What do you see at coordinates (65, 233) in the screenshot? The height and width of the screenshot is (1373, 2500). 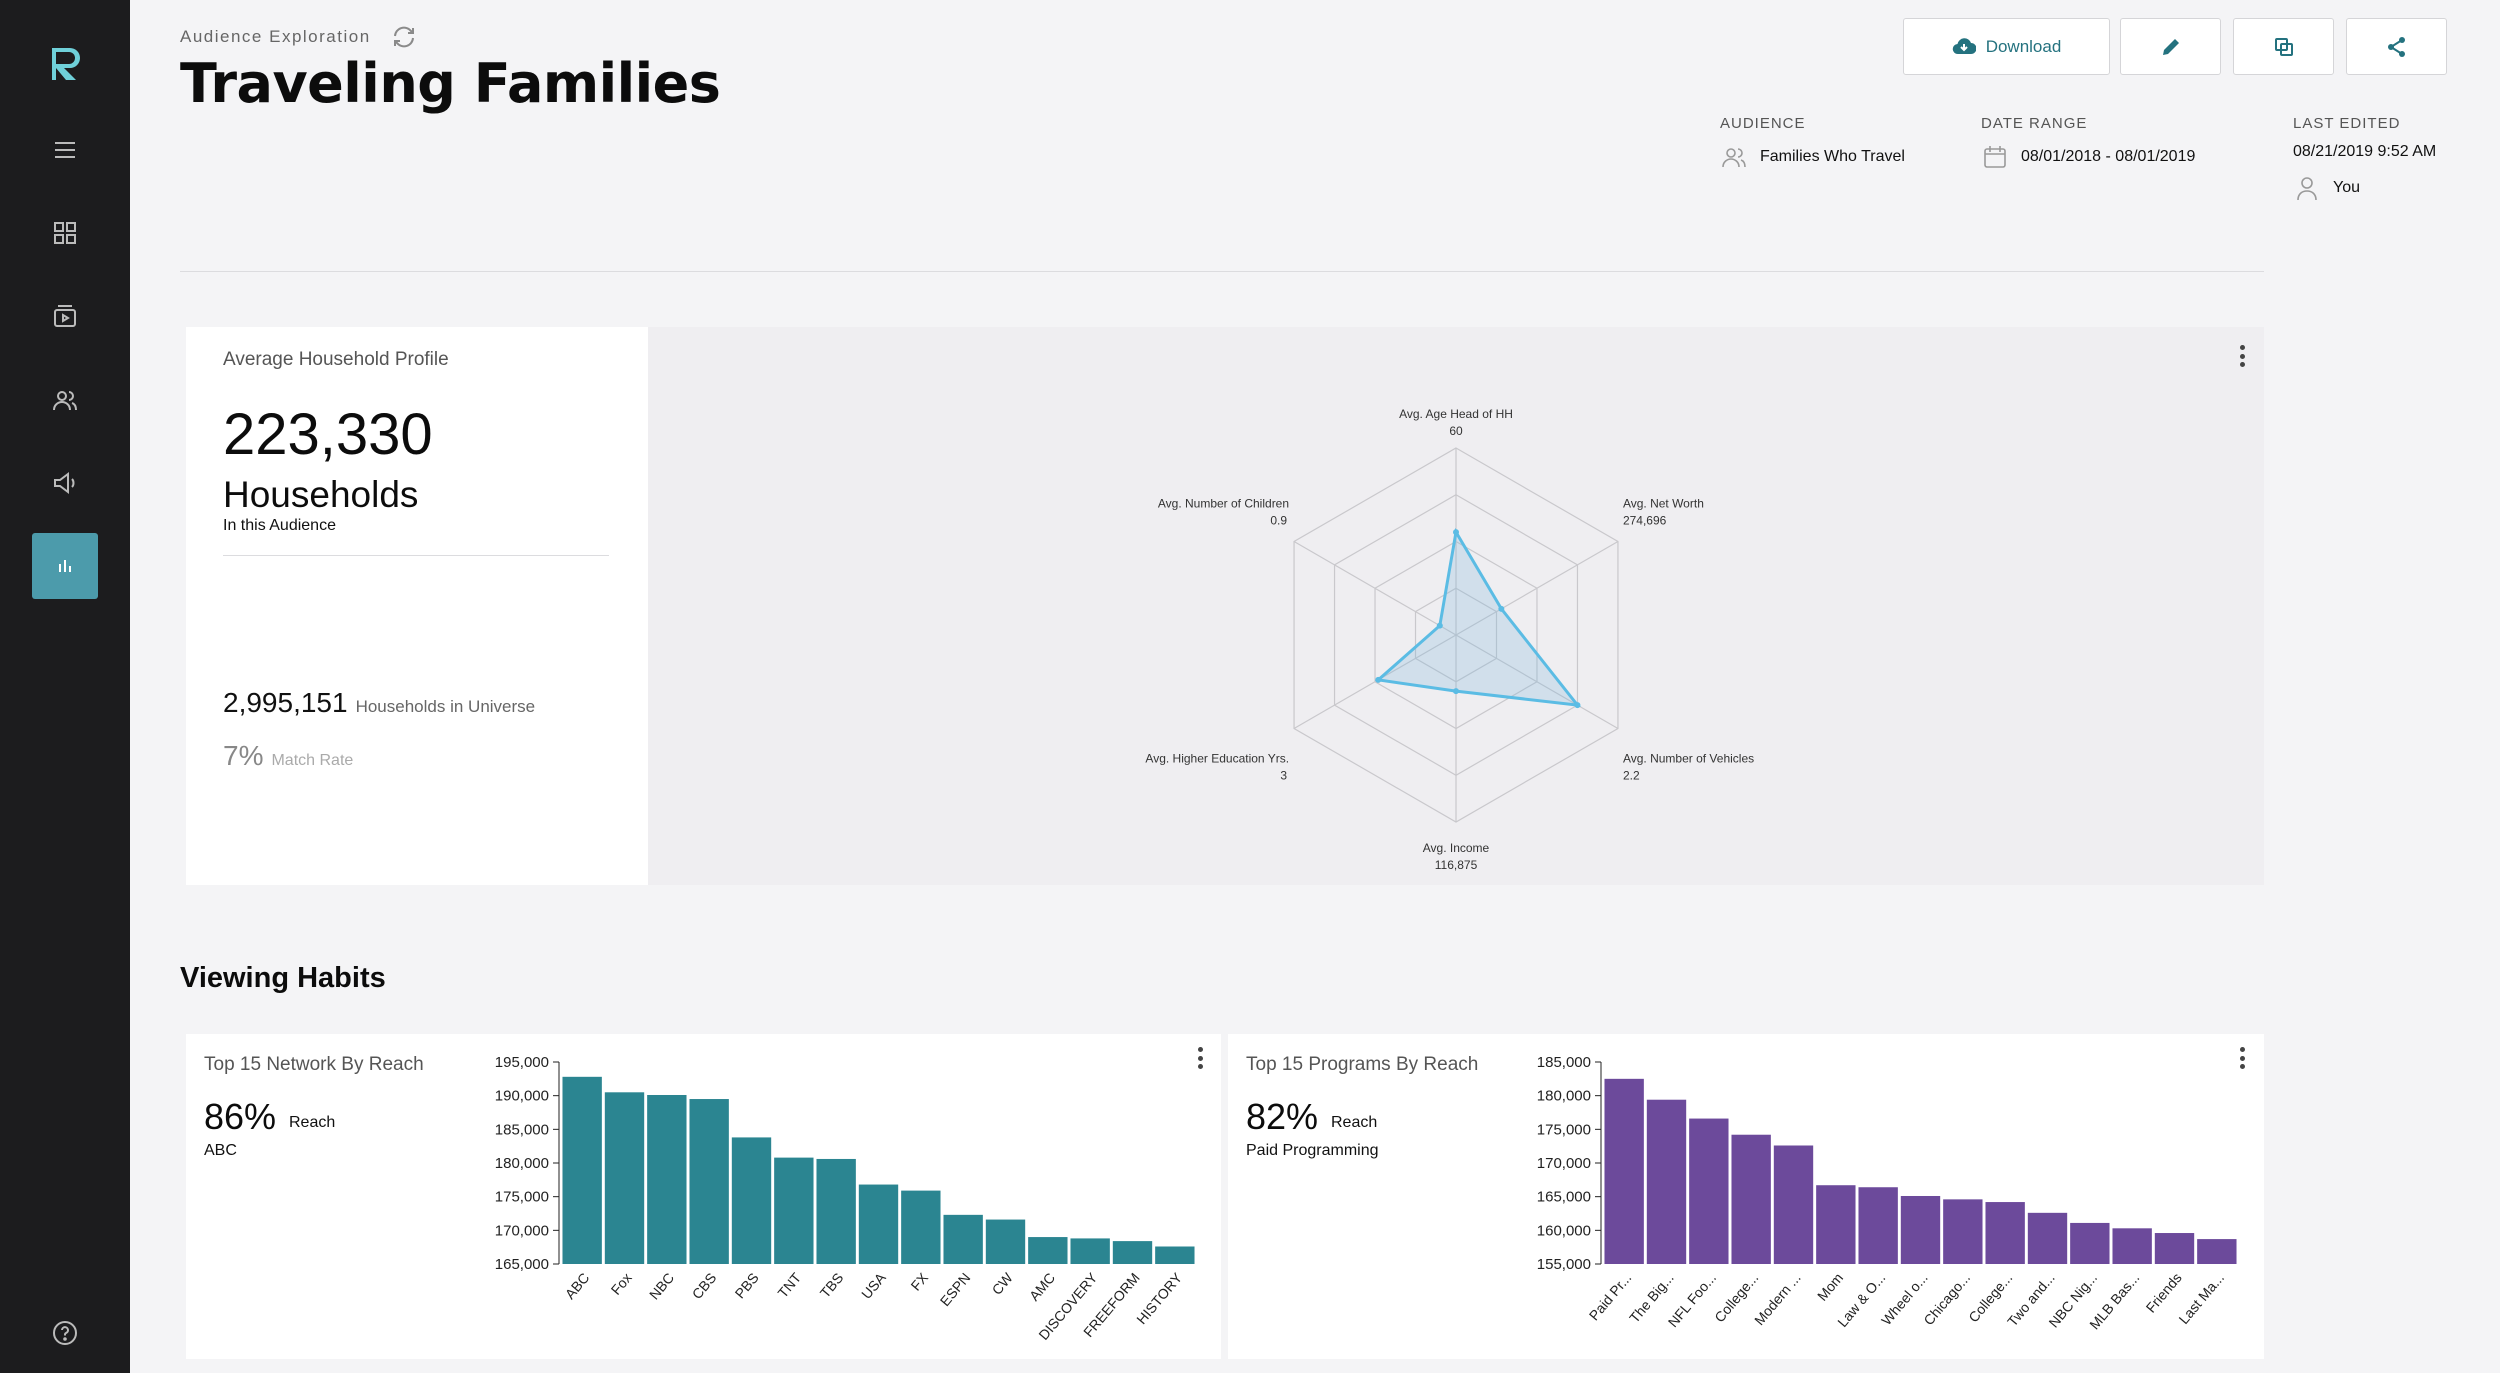 I see `dashboard-icon` at bounding box center [65, 233].